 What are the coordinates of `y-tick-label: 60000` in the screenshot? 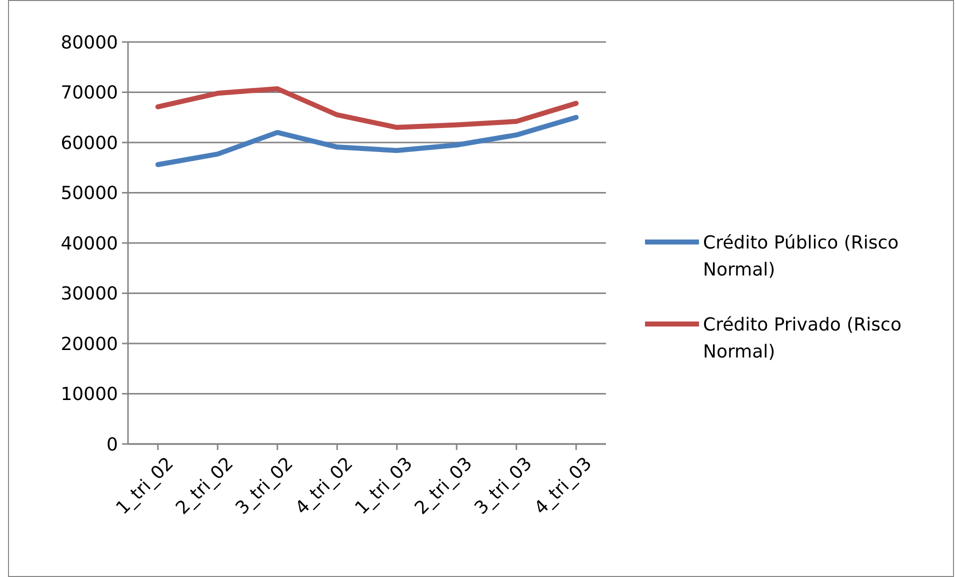 It's located at (89, 143).